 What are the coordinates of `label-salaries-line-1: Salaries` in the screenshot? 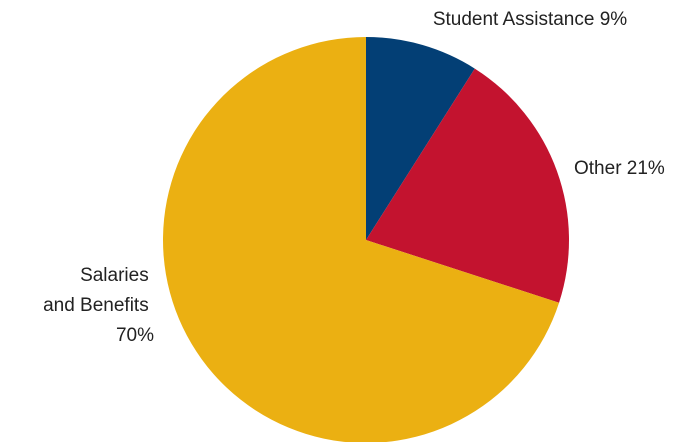 It's located at (114, 275).